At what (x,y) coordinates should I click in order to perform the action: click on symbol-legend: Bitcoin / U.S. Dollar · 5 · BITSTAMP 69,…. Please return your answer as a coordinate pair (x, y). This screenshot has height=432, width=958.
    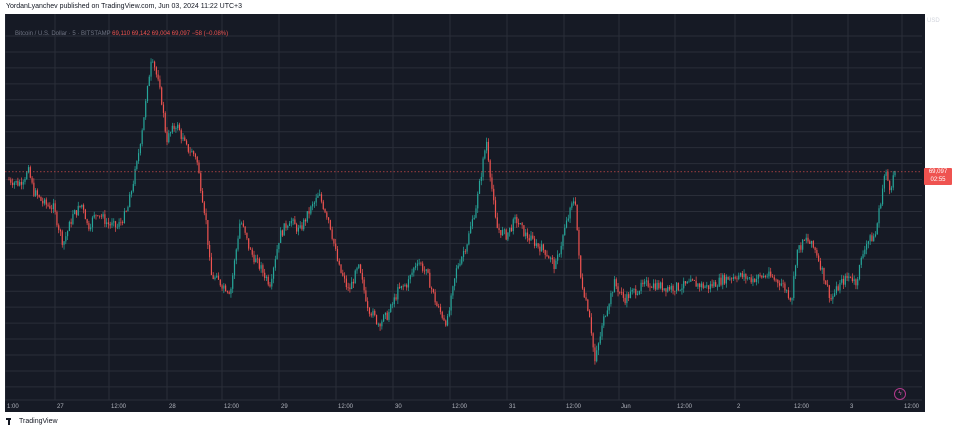
    Looking at the image, I should click on (121, 34).